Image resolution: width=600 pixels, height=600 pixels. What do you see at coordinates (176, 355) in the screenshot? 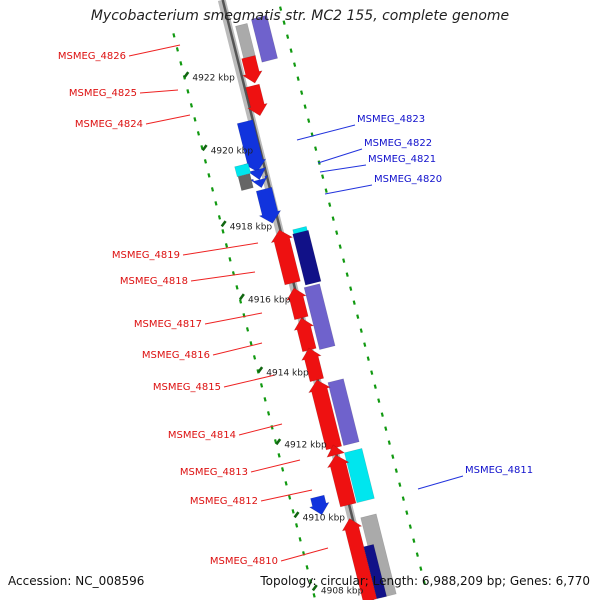
I see `gene-label-left: MSMEG_4816` at bounding box center [176, 355].